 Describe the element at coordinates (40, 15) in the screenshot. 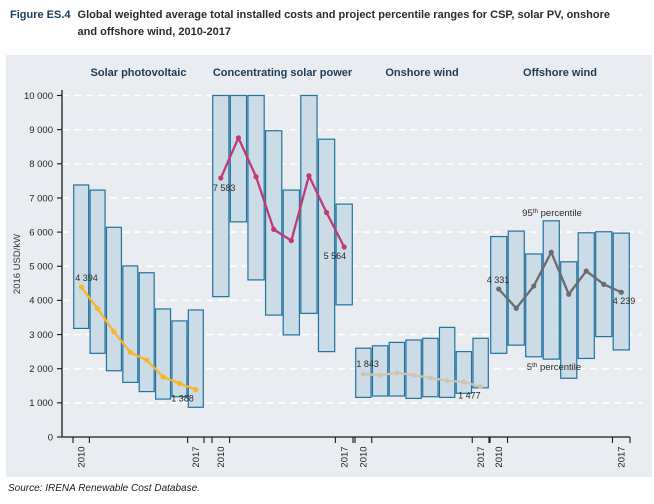

I see `figure-label: Figure ES.4` at that location.